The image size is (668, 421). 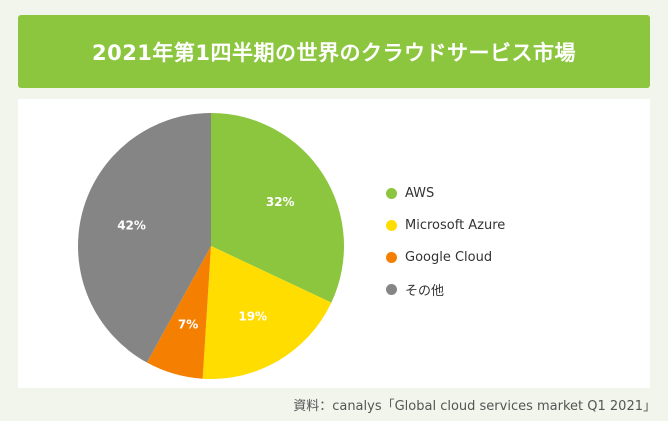 I want to click on legend-item-google-cloud: Google Cloud, so click(x=445, y=257).